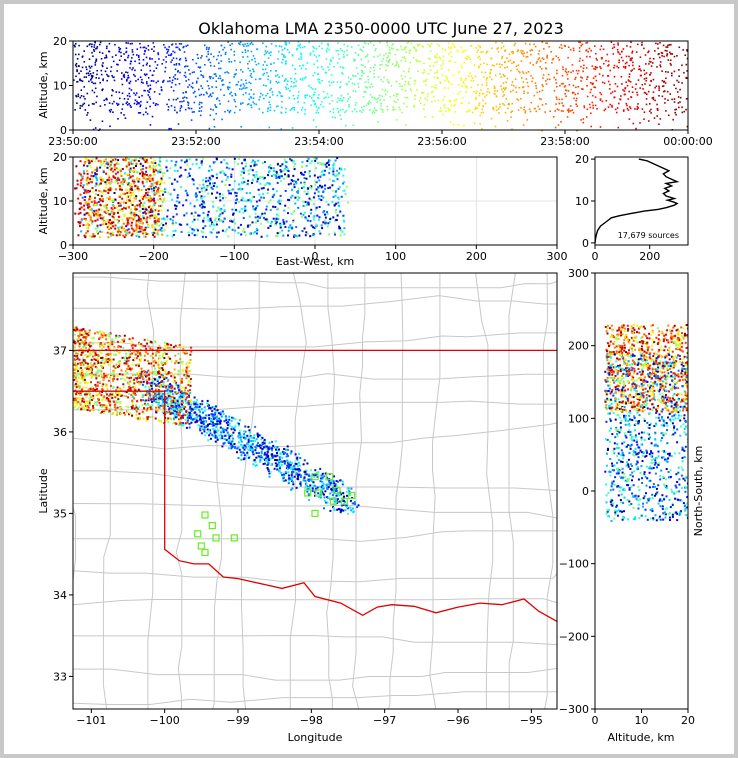 Image resolution: width=738 pixels, height=758 pixels. What do you see at coordinates (582, 159) in the screenshot?
I see `histogram-ytick-label: 20` at bounding box center [582, 159].